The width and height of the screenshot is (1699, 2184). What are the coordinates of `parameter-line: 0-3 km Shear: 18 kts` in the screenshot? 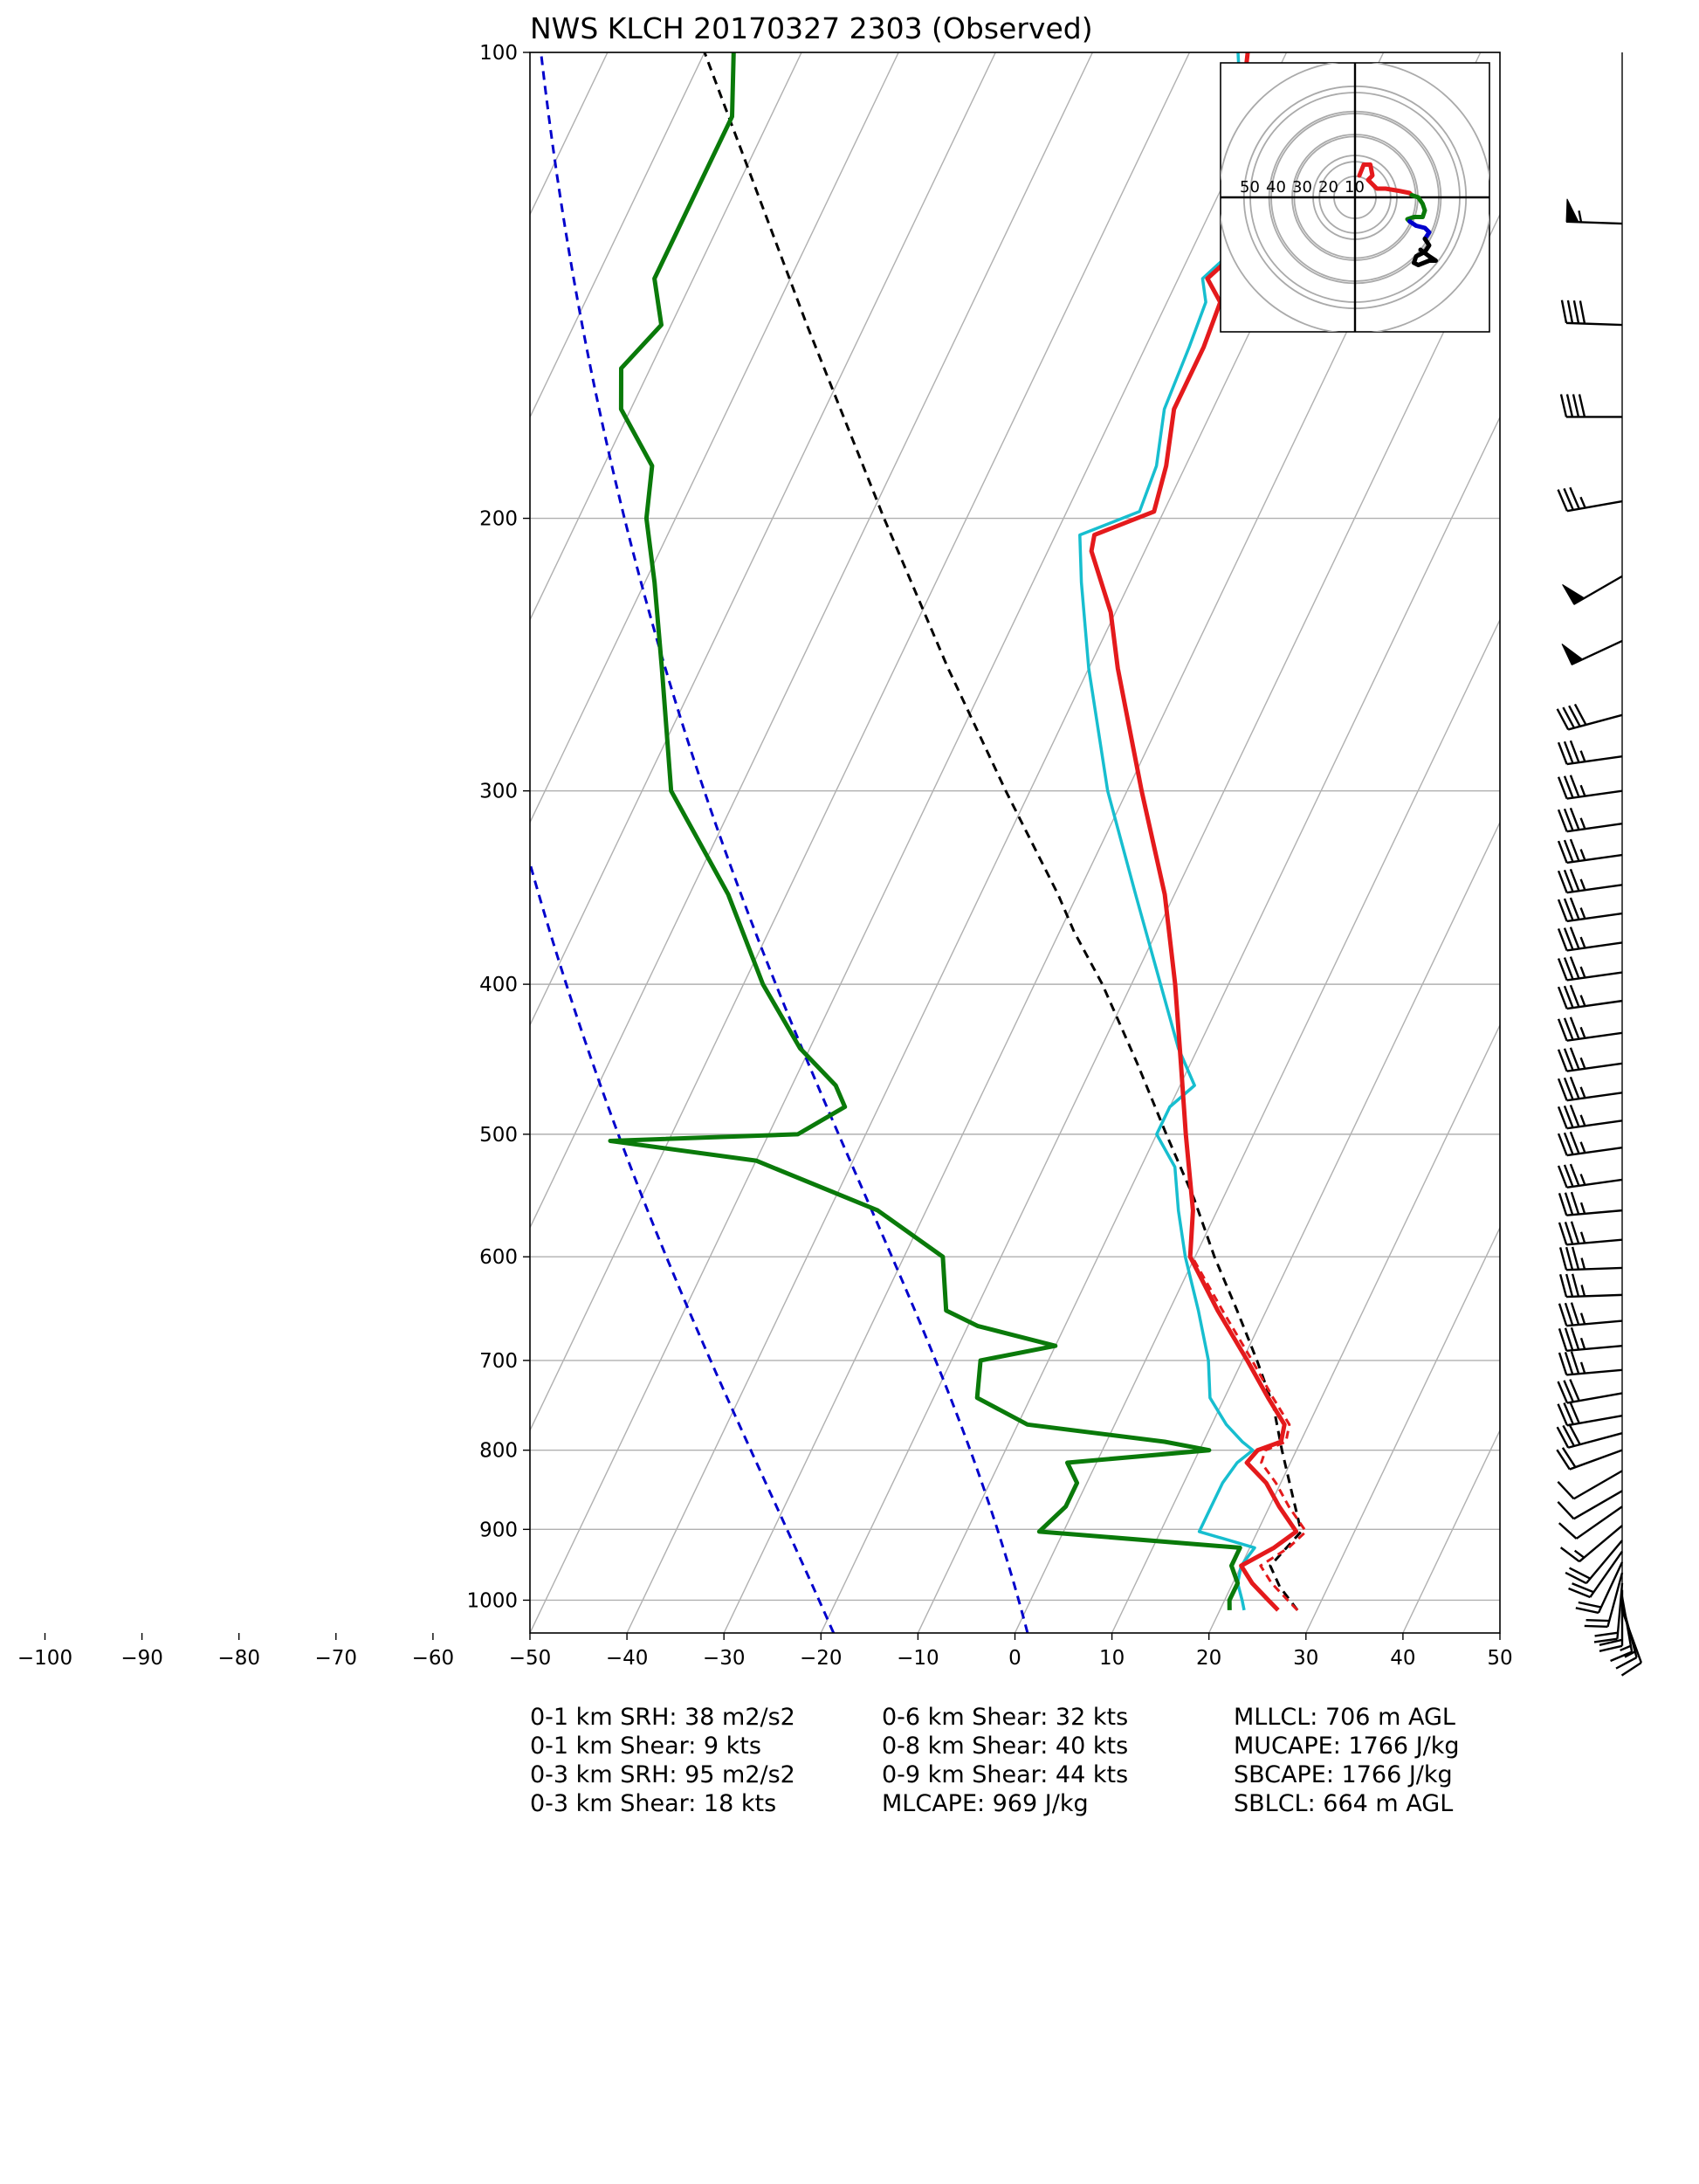 It's located at (653, 1803).